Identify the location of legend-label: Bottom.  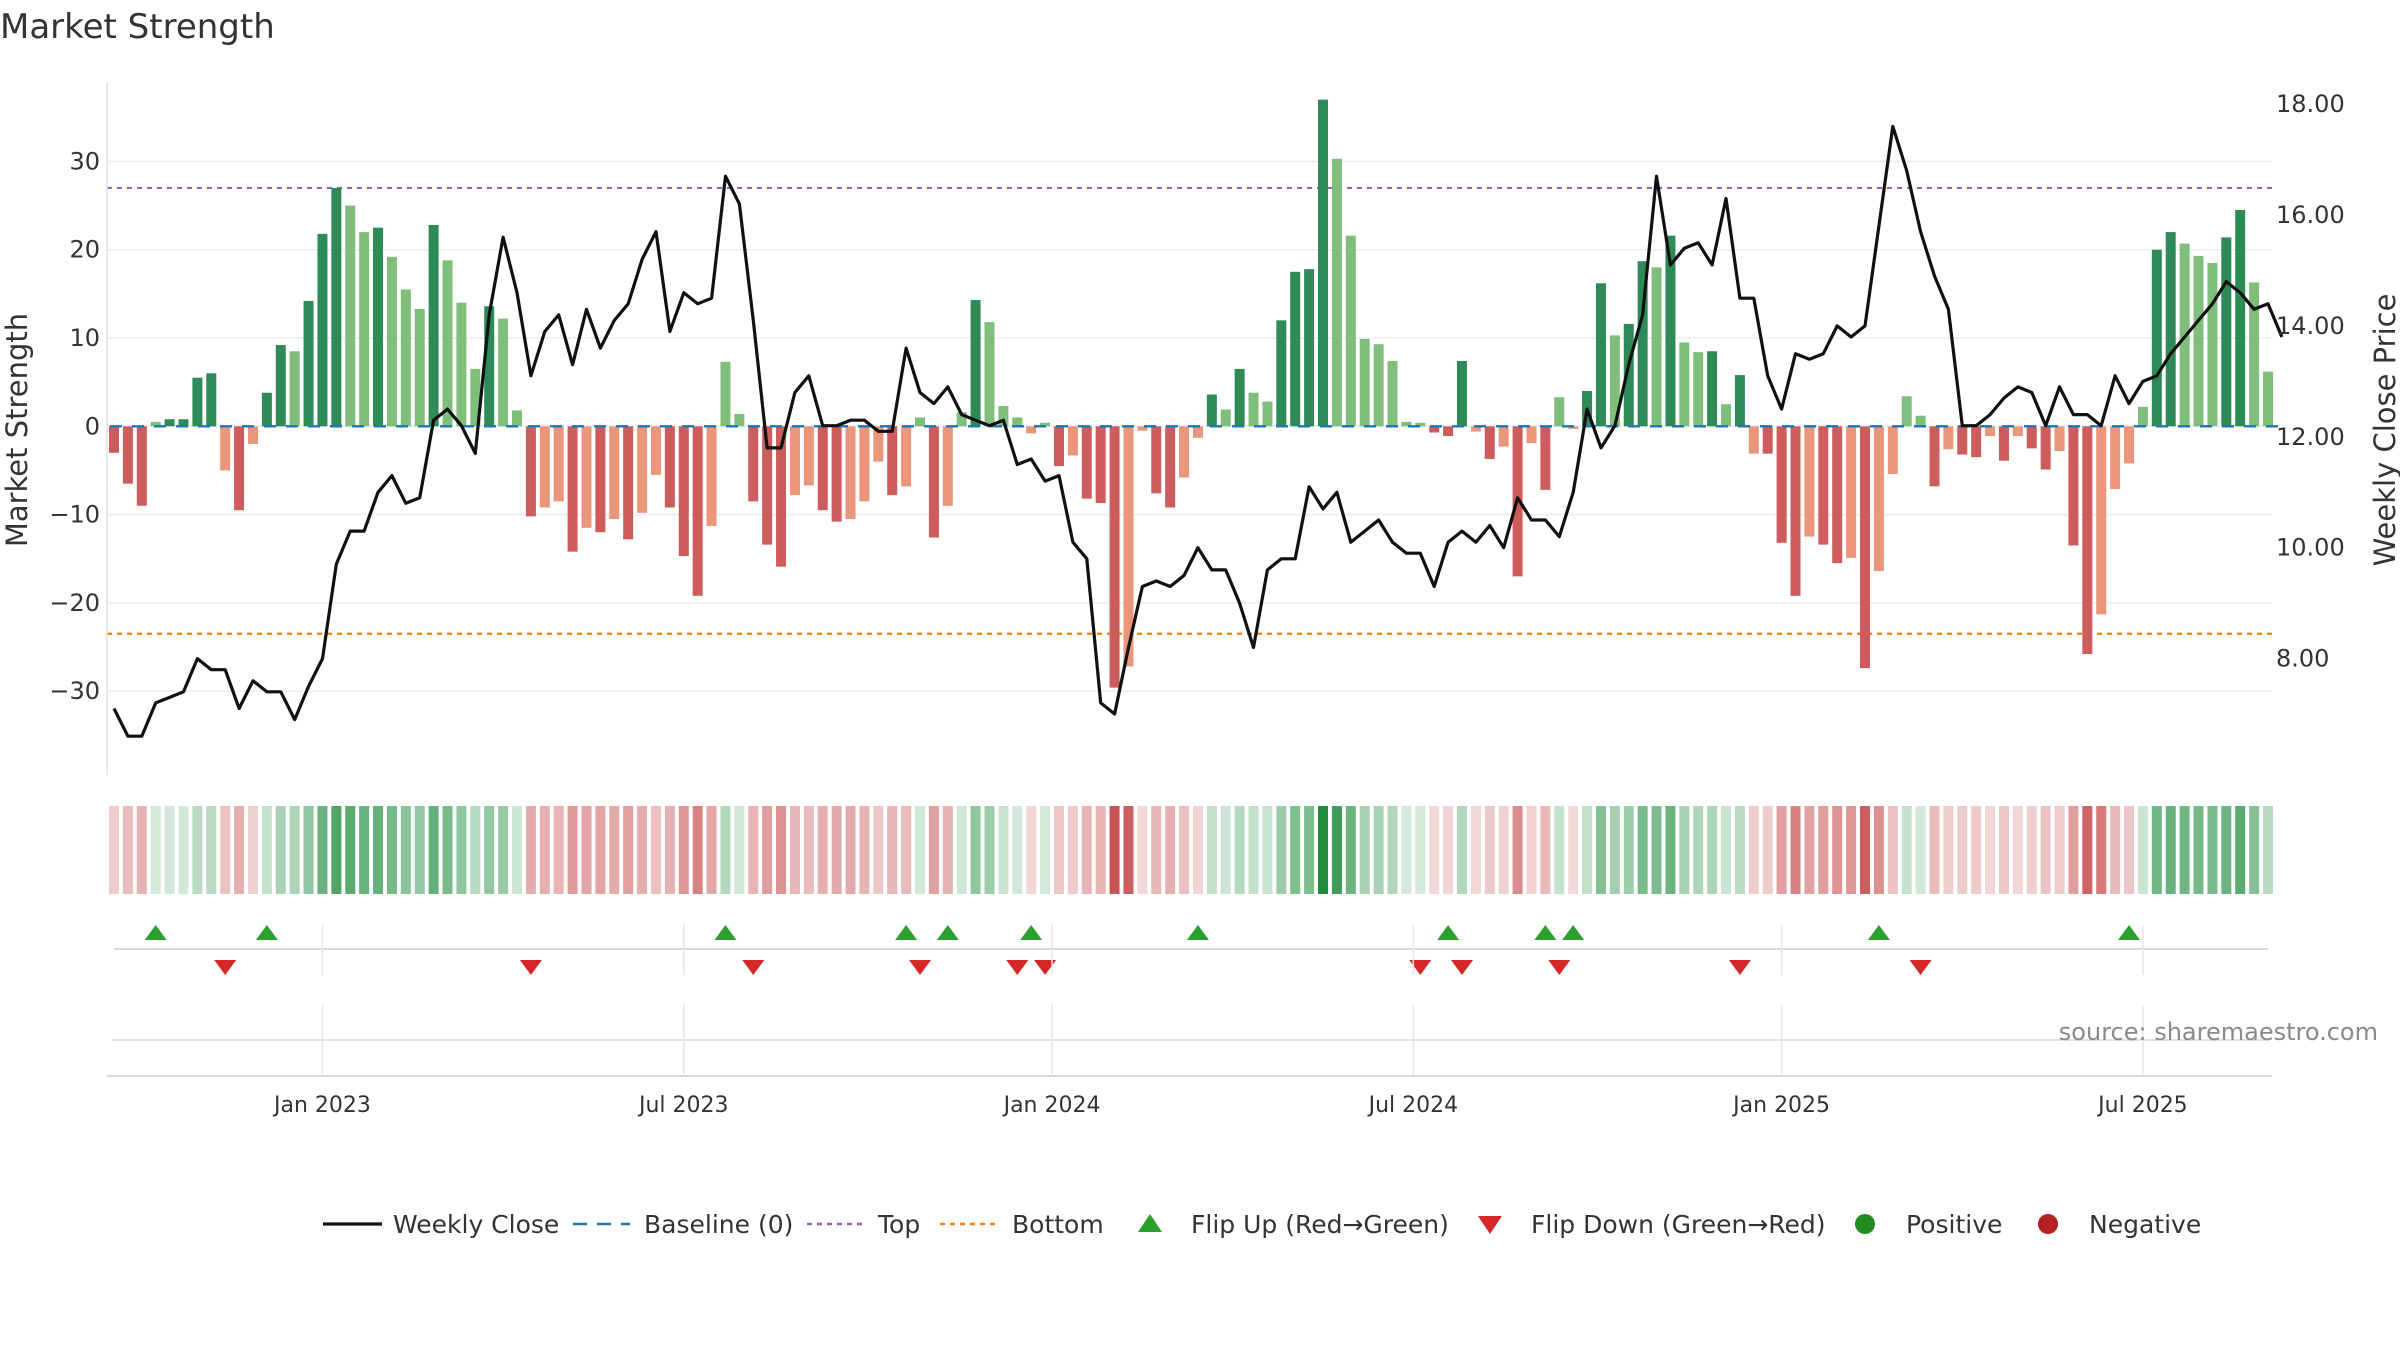
(1058, 1224).